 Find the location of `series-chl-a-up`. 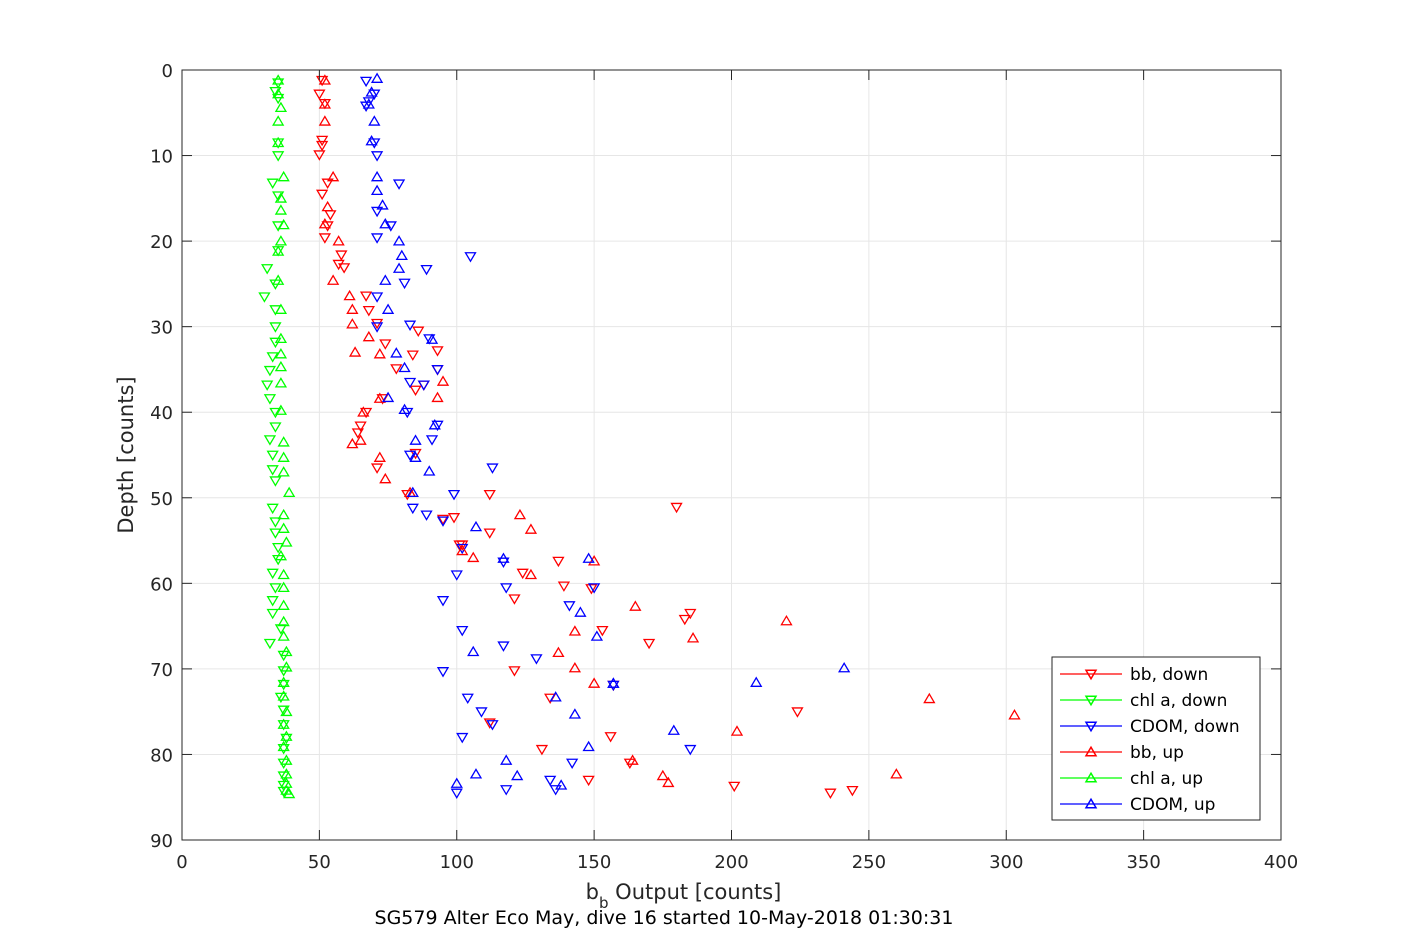

series-chl-a-up is located at coordinates (284, 436).